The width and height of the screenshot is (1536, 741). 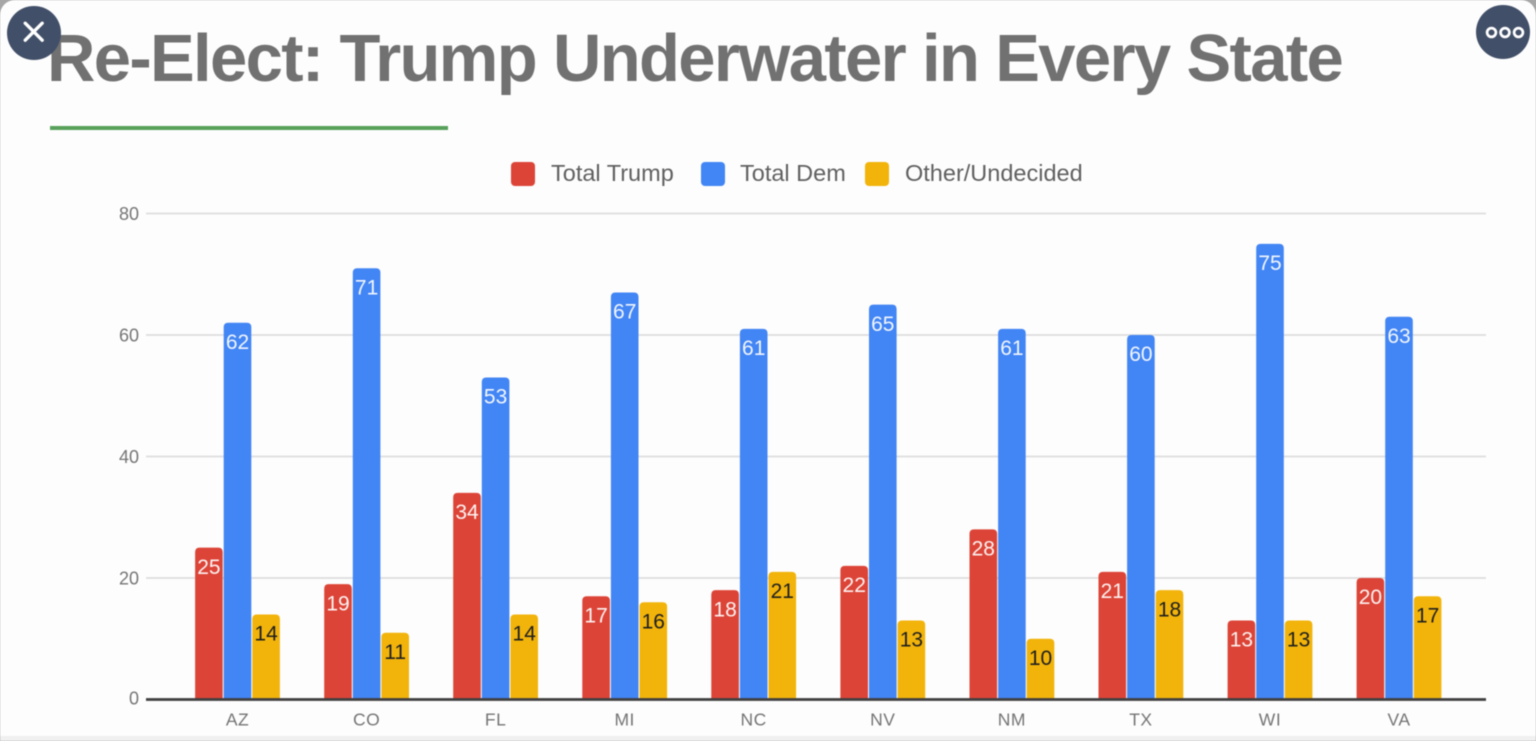 I want to click on svg-text: VA, so click(x=1398, y=720).